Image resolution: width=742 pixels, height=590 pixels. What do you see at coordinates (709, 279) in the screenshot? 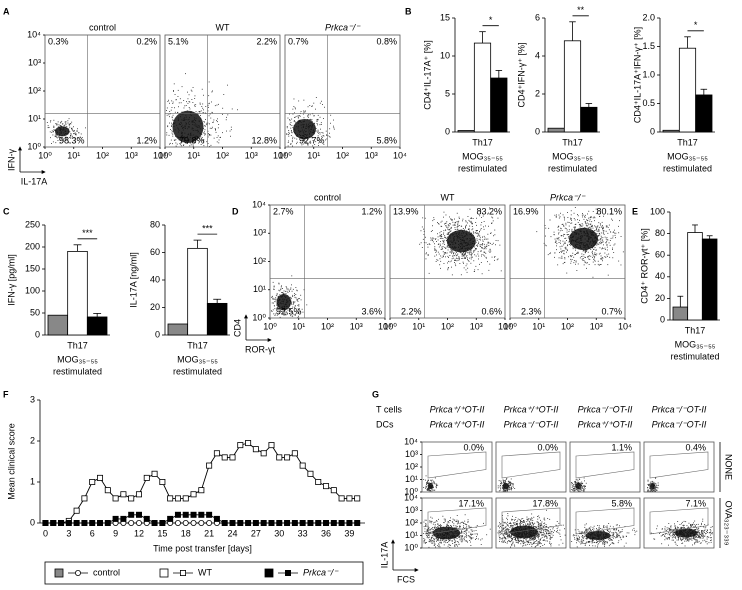
I see `bar` at bounding box center [709, 279].